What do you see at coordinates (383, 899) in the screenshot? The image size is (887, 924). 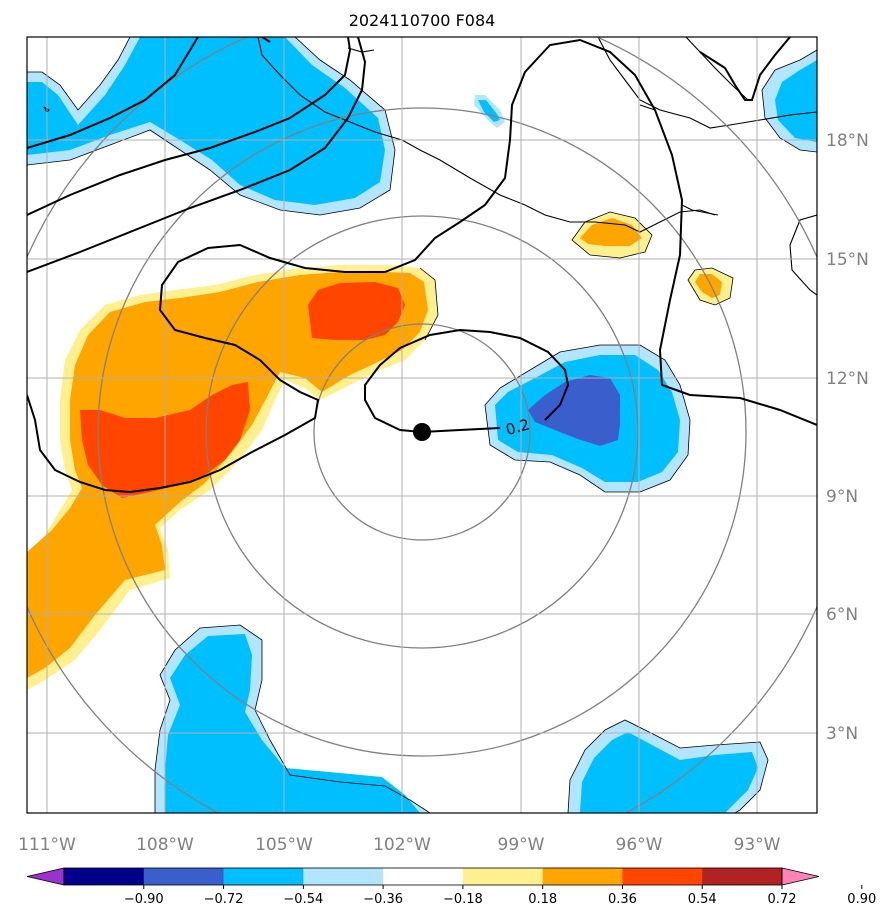 I see `colorbar-tick-label: −0.36` at bounding box center [383, 899].